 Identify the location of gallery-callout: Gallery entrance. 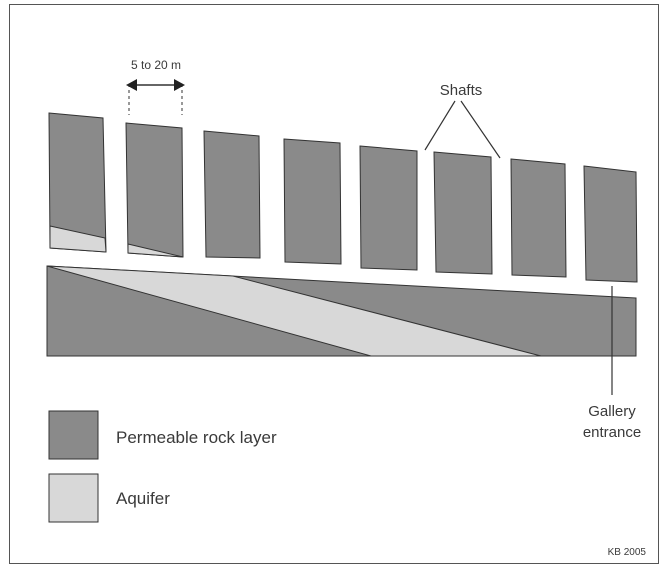
(612, 363).